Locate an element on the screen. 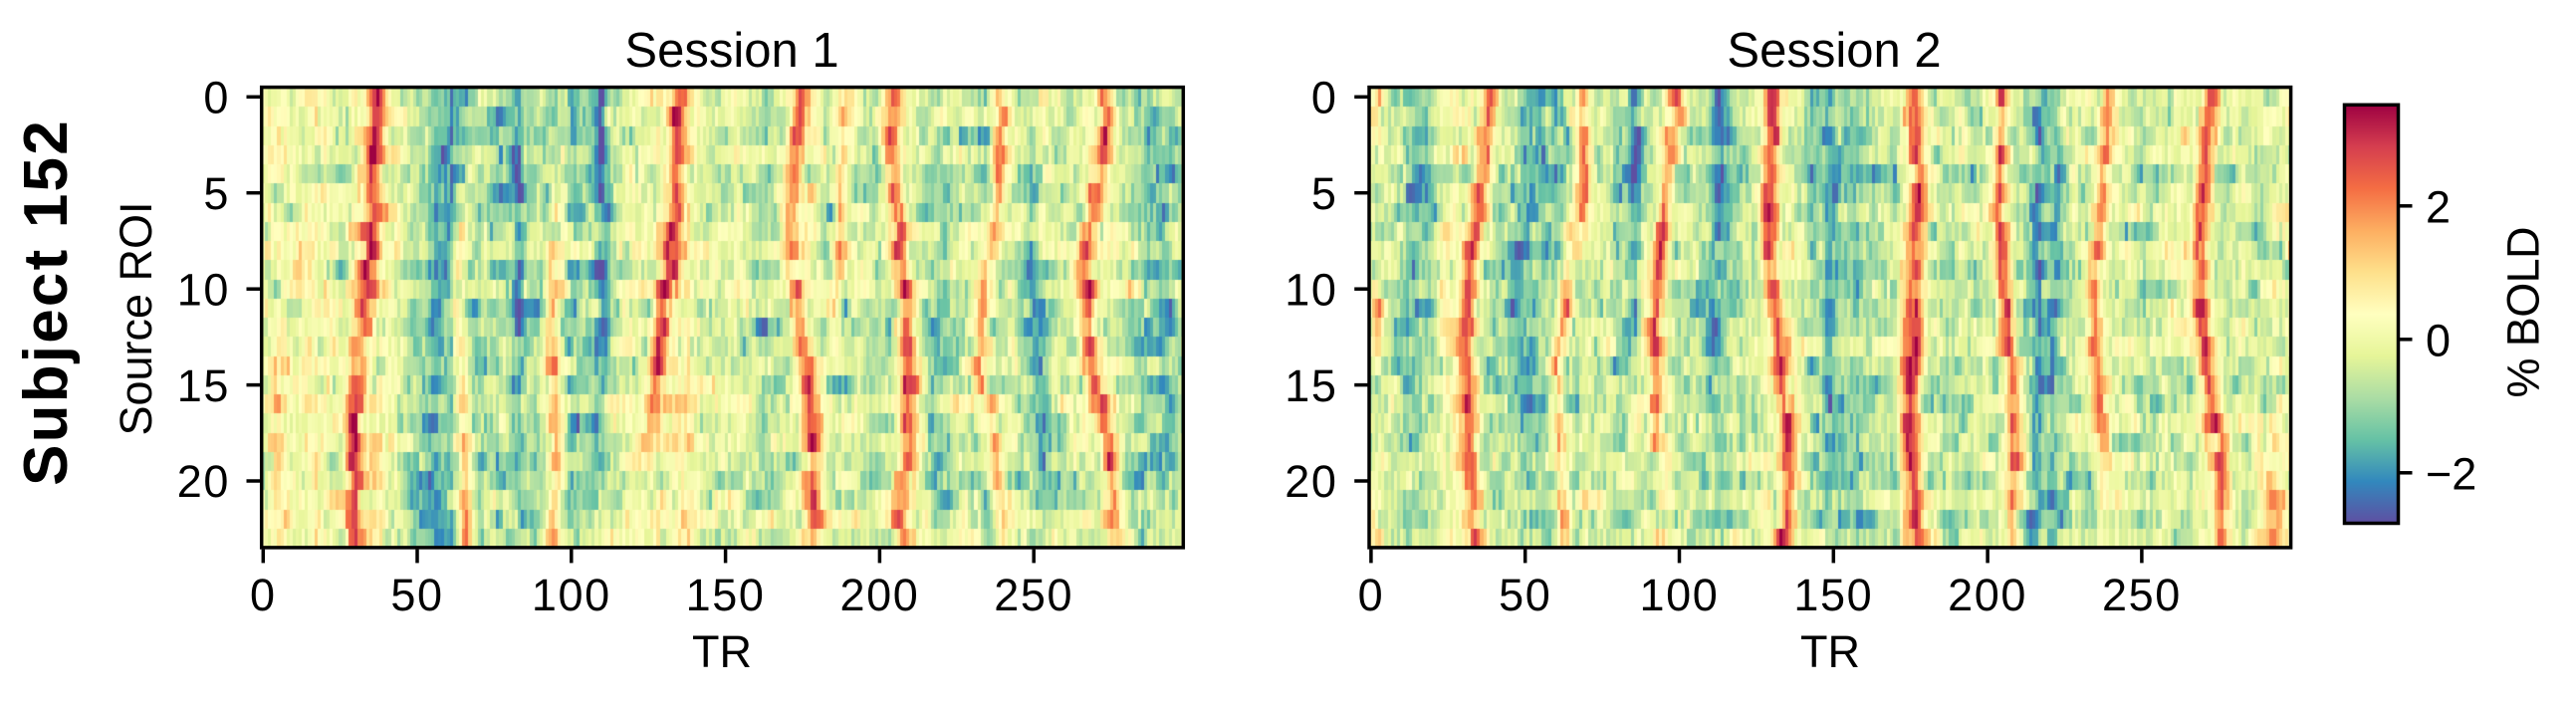 The image size is (2576, 706). svg-text: % BOLD is located at coordinates (2523, 312).